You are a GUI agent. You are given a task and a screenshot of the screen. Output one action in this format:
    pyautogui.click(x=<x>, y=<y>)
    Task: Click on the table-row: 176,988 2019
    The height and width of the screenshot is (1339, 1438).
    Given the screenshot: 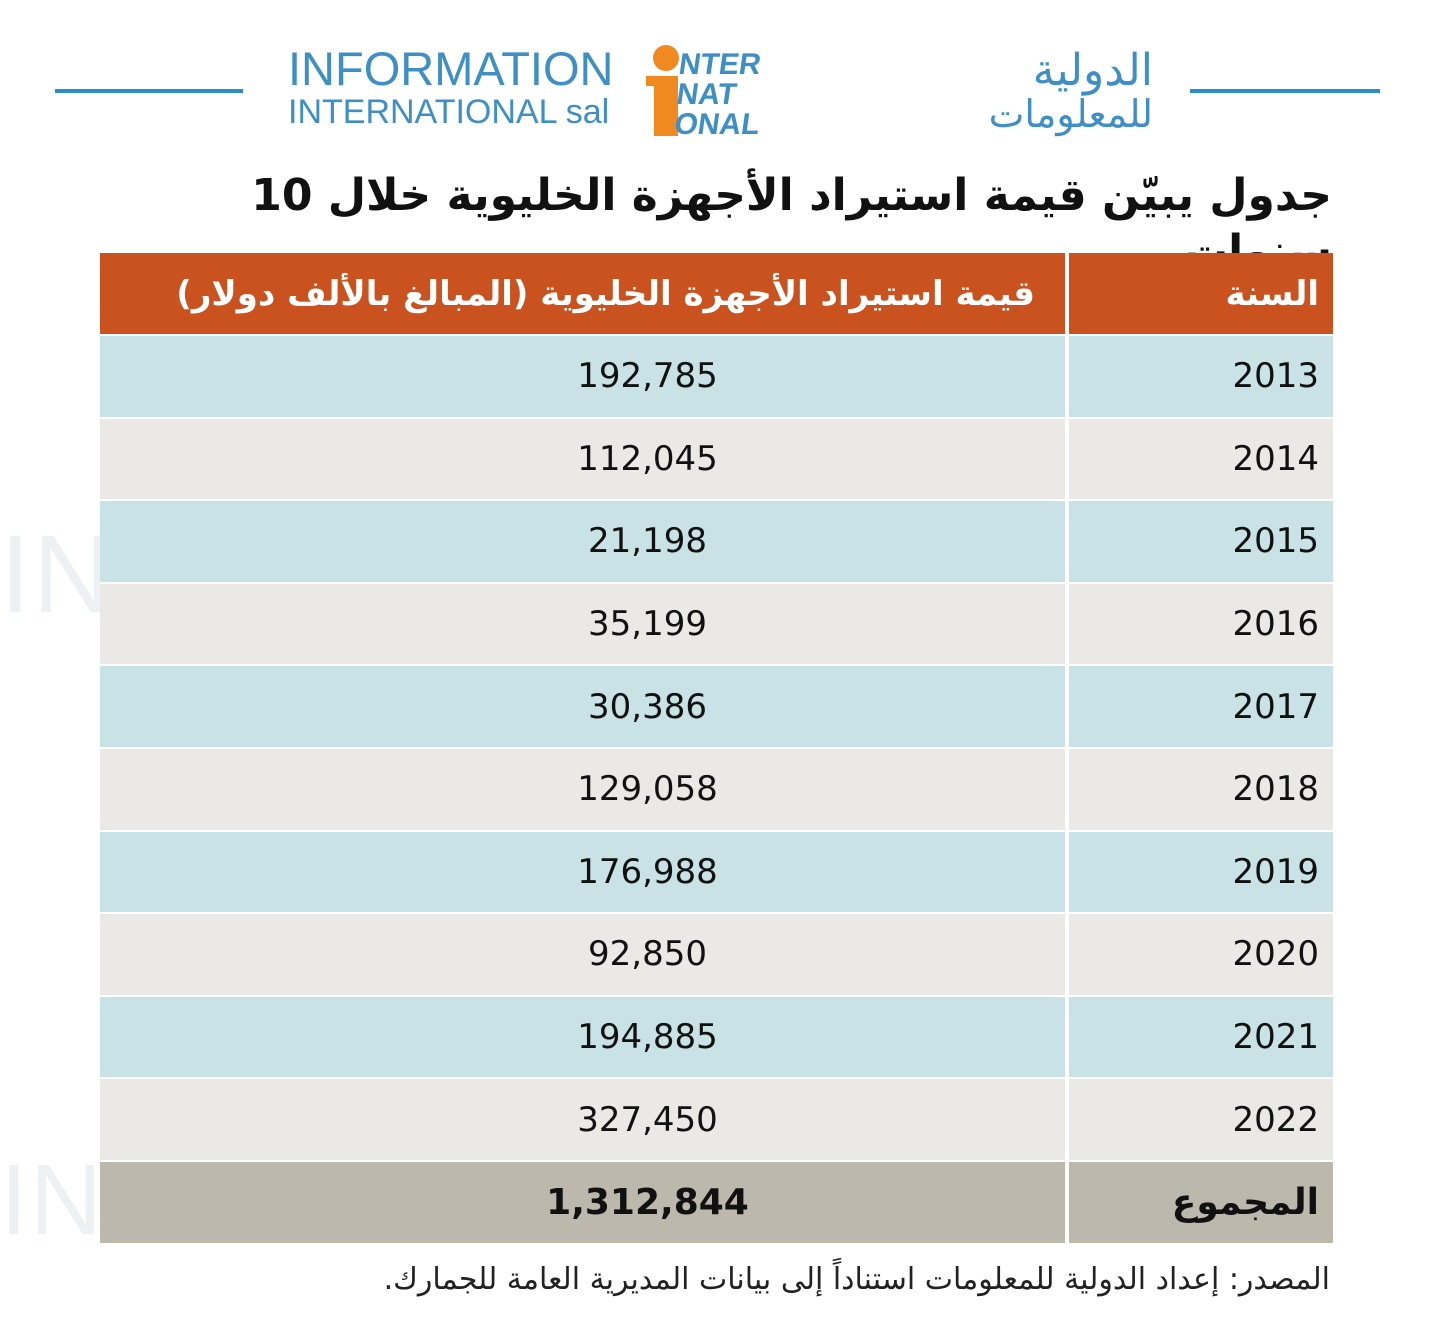 What is the action you would take?
    pyautogui.click(x=716, y=871)
    